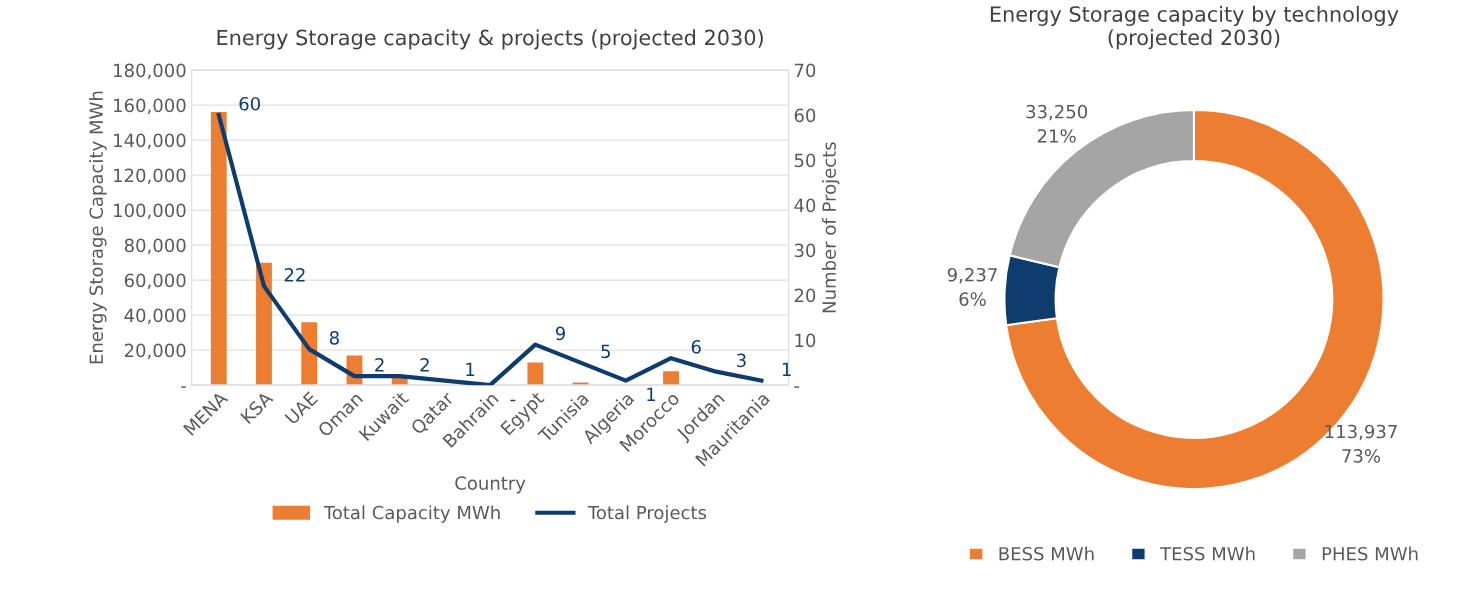 The image size is (1474, 599). Describe the element at coordinates (150, 176) in the screenshot. I see `y-tick-label: 120,000` at that location.